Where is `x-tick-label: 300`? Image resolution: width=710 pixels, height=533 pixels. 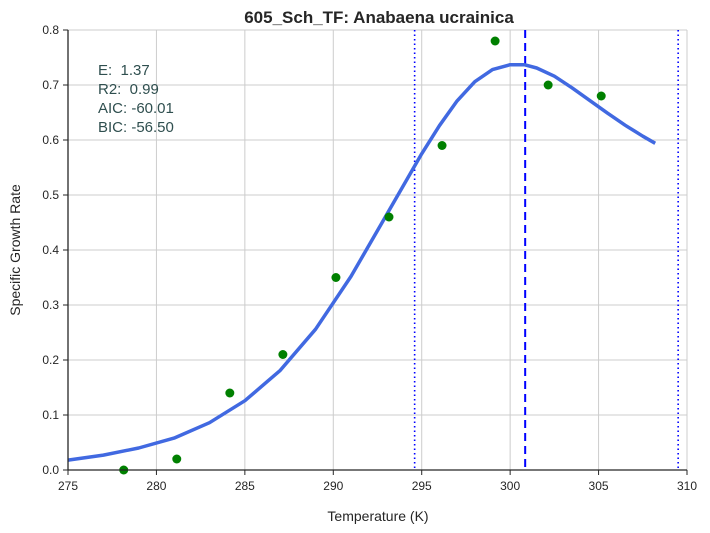 x-tick-label: 300 is located at coordinates (510, 486).